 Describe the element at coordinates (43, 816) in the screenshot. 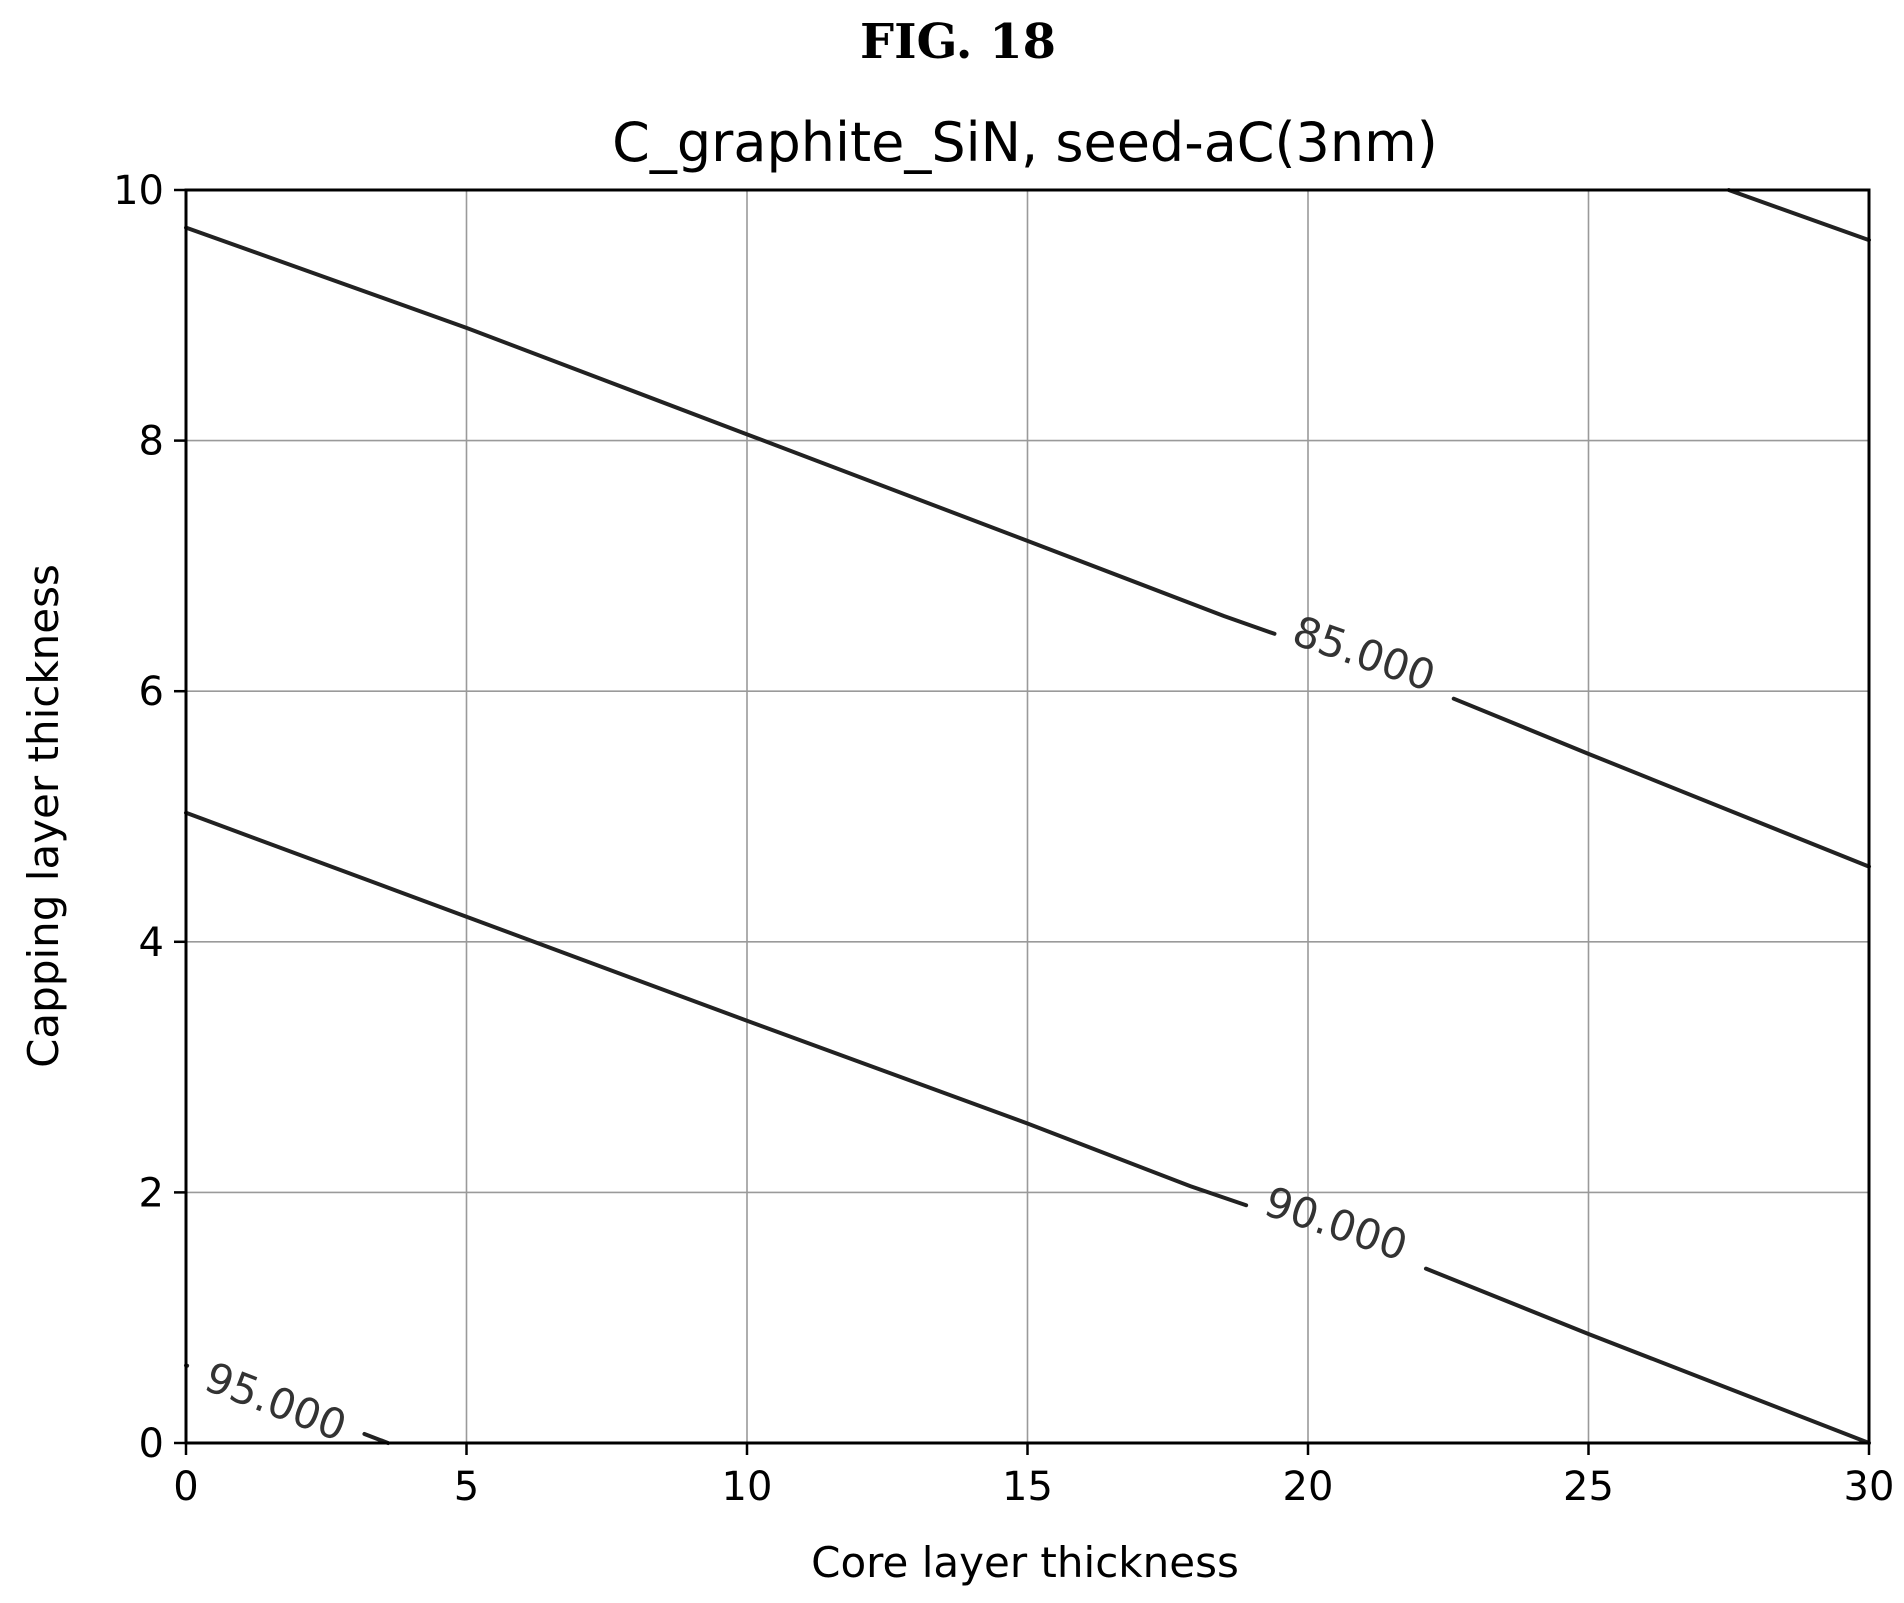

I see `y-axis-label: Capping layer thickness` at that location.